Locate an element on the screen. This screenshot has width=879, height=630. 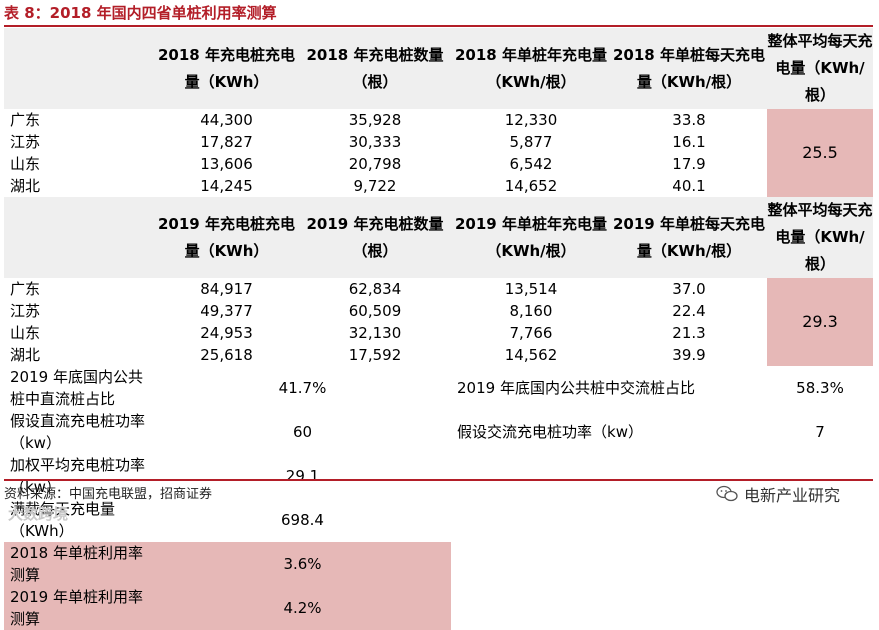
charge-cell: 13,606 is located at coordinates (226, 164).